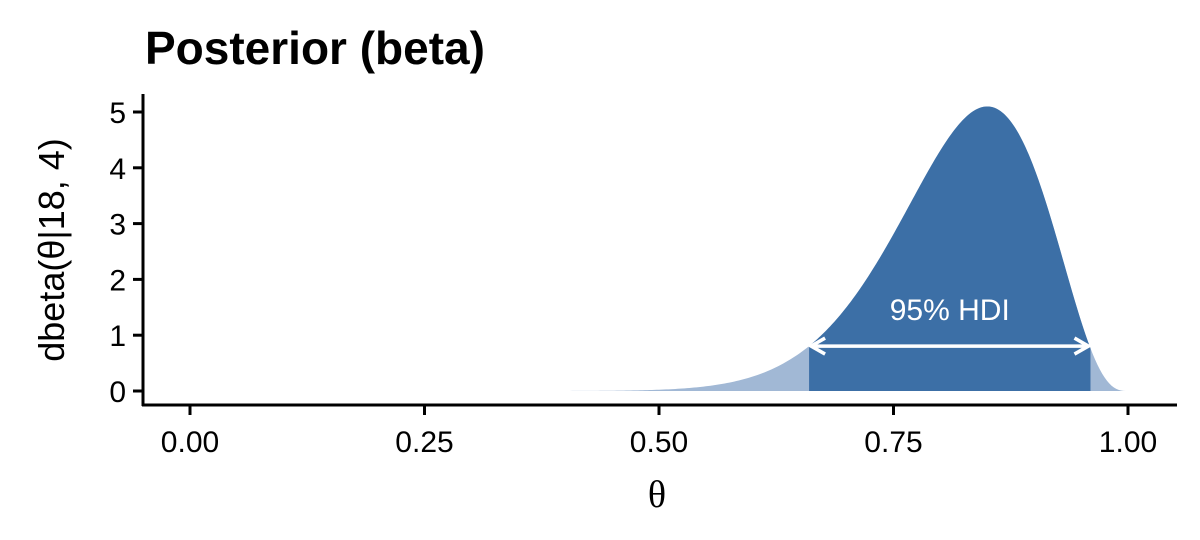 This screenshot has width=1200, height=540. What do you see at coordinates (949, 248) in the screenshot?
I see `hdi-area` at bounding box center [949, 248].